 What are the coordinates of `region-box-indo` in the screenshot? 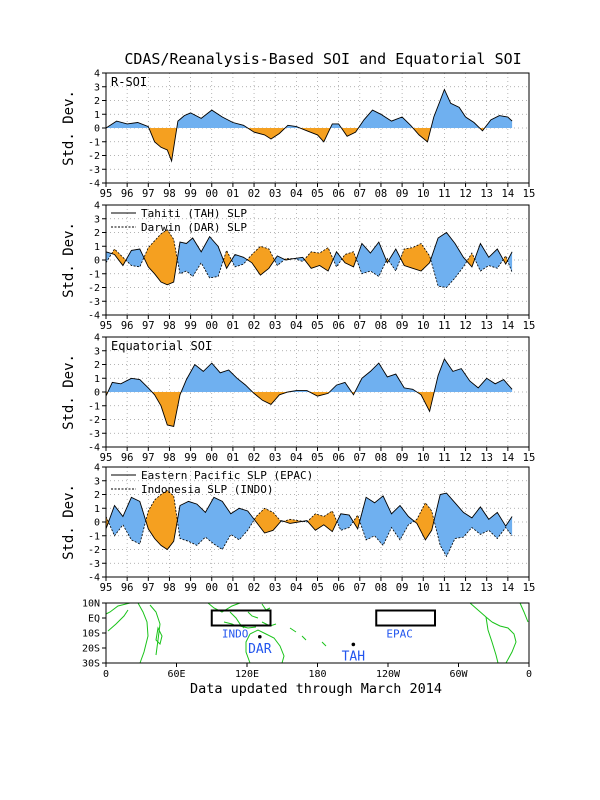 It's located at (241, 618).